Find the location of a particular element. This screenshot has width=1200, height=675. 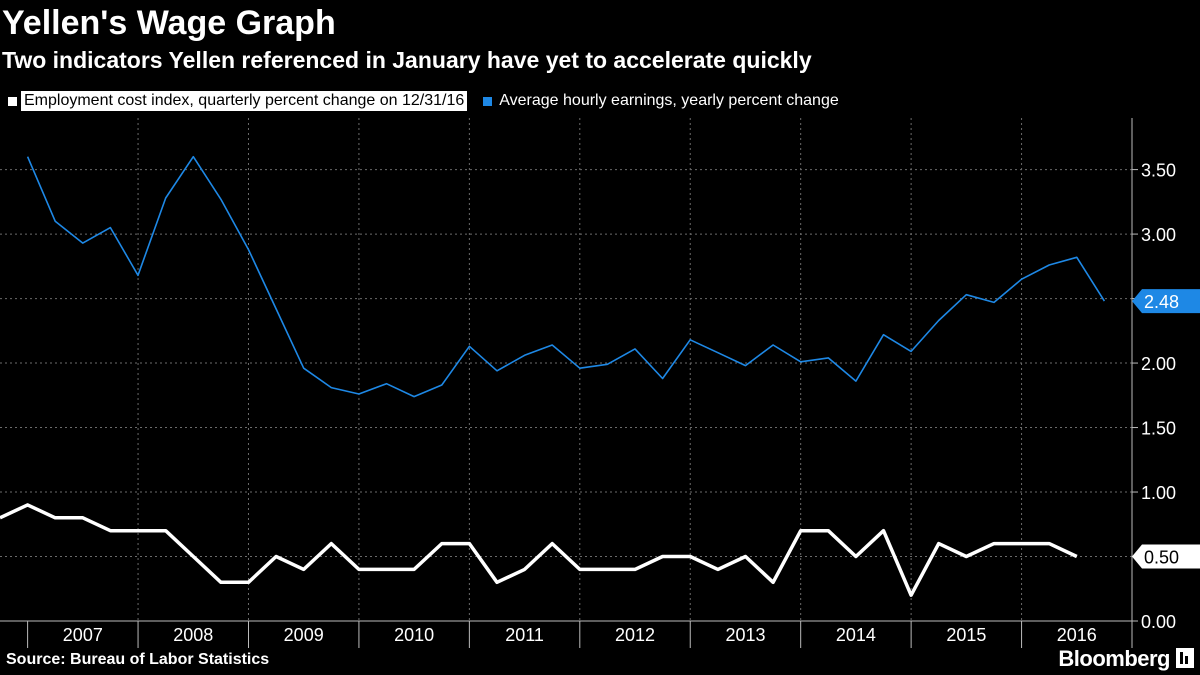

y-tick-label: 1.00 is located at coordinates (1158, 493).